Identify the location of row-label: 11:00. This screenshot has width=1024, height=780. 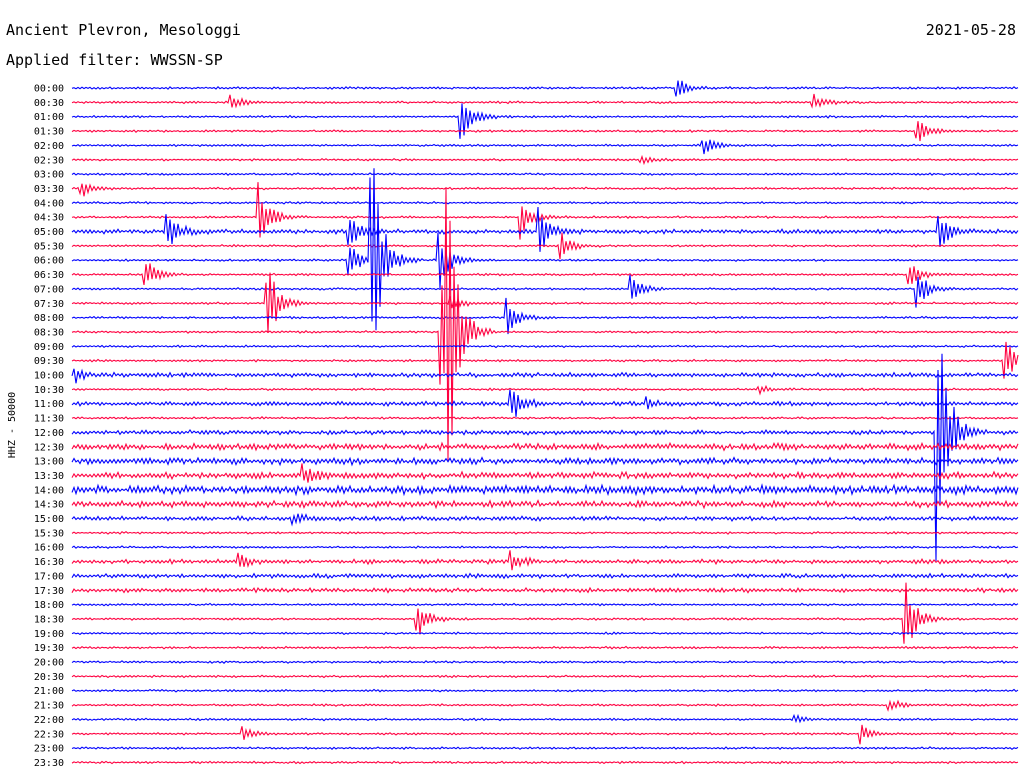
(49, 404).